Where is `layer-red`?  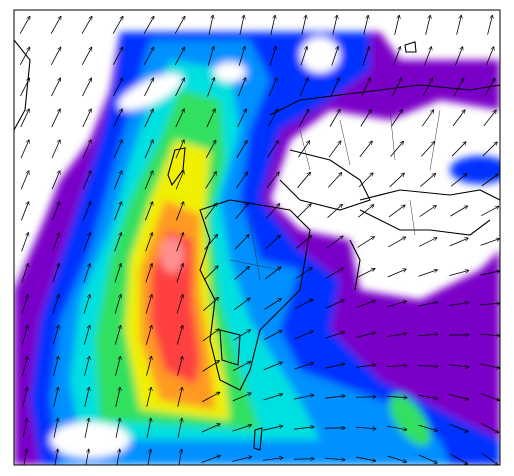 layer-red is located at coordinates (175, 307).